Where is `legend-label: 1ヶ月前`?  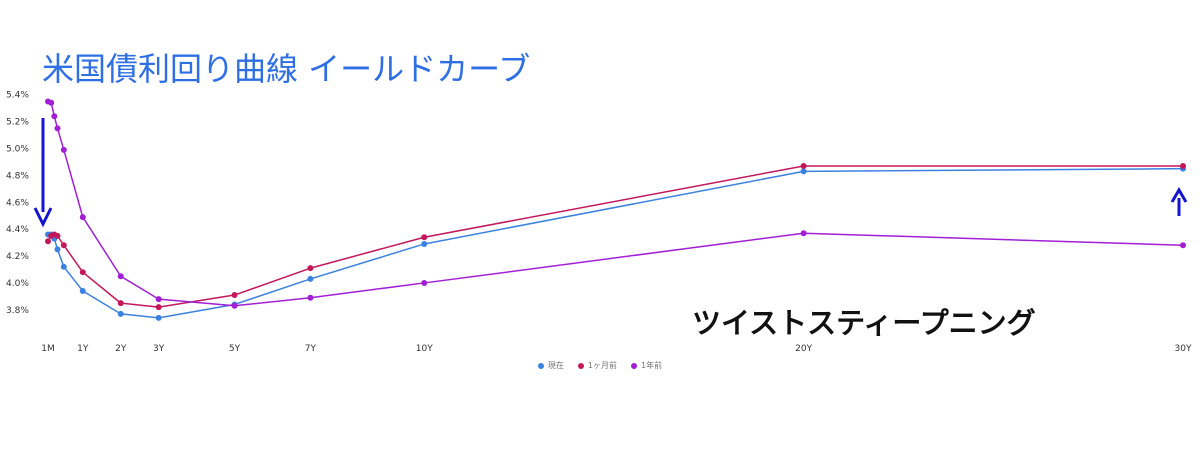 legend-label: 1ヶ月前 is located at coordinates (602, 365).